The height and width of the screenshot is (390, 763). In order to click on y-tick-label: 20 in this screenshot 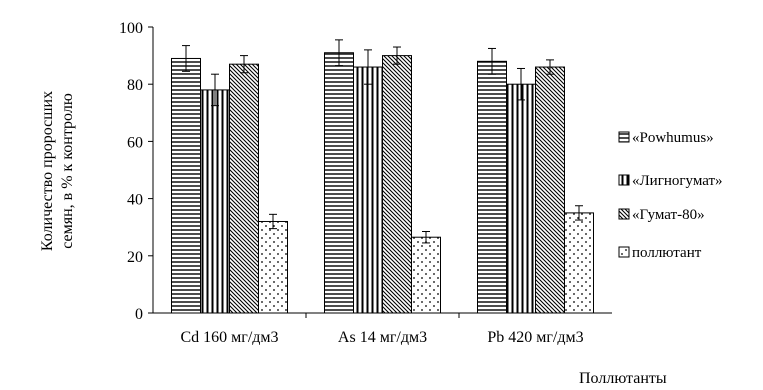, I will do `click(135, 257)`.